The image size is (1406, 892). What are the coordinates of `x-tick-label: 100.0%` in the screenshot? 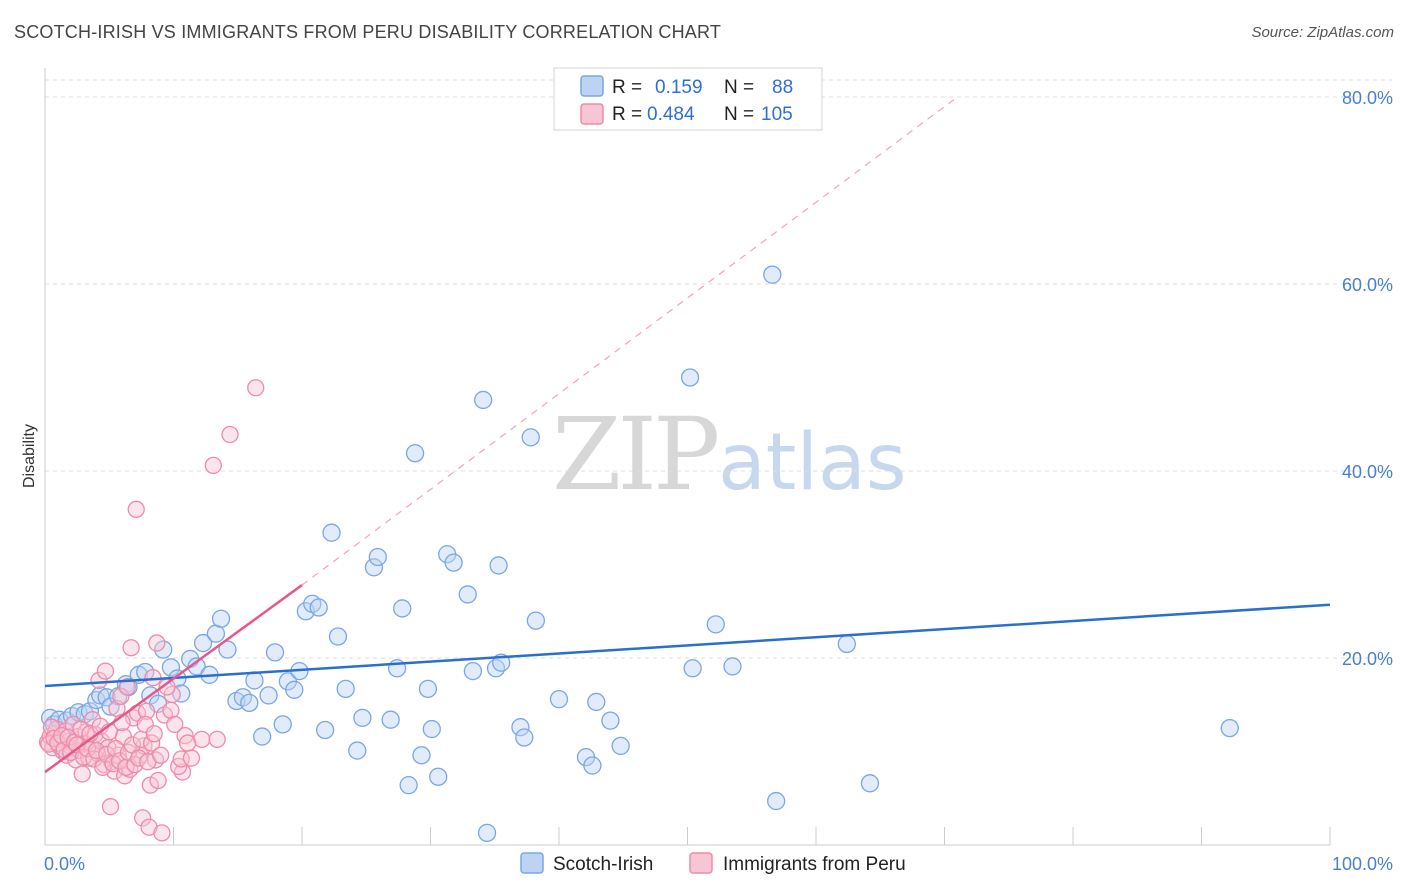 It's located at (1362, 864).